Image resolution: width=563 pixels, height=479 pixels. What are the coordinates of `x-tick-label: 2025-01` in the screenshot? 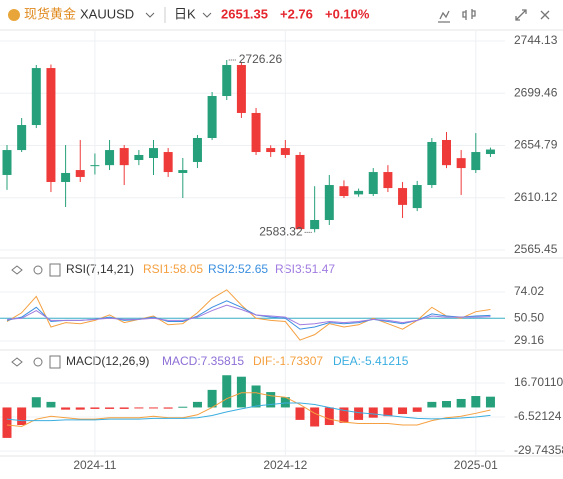 It's located at (476, 465).